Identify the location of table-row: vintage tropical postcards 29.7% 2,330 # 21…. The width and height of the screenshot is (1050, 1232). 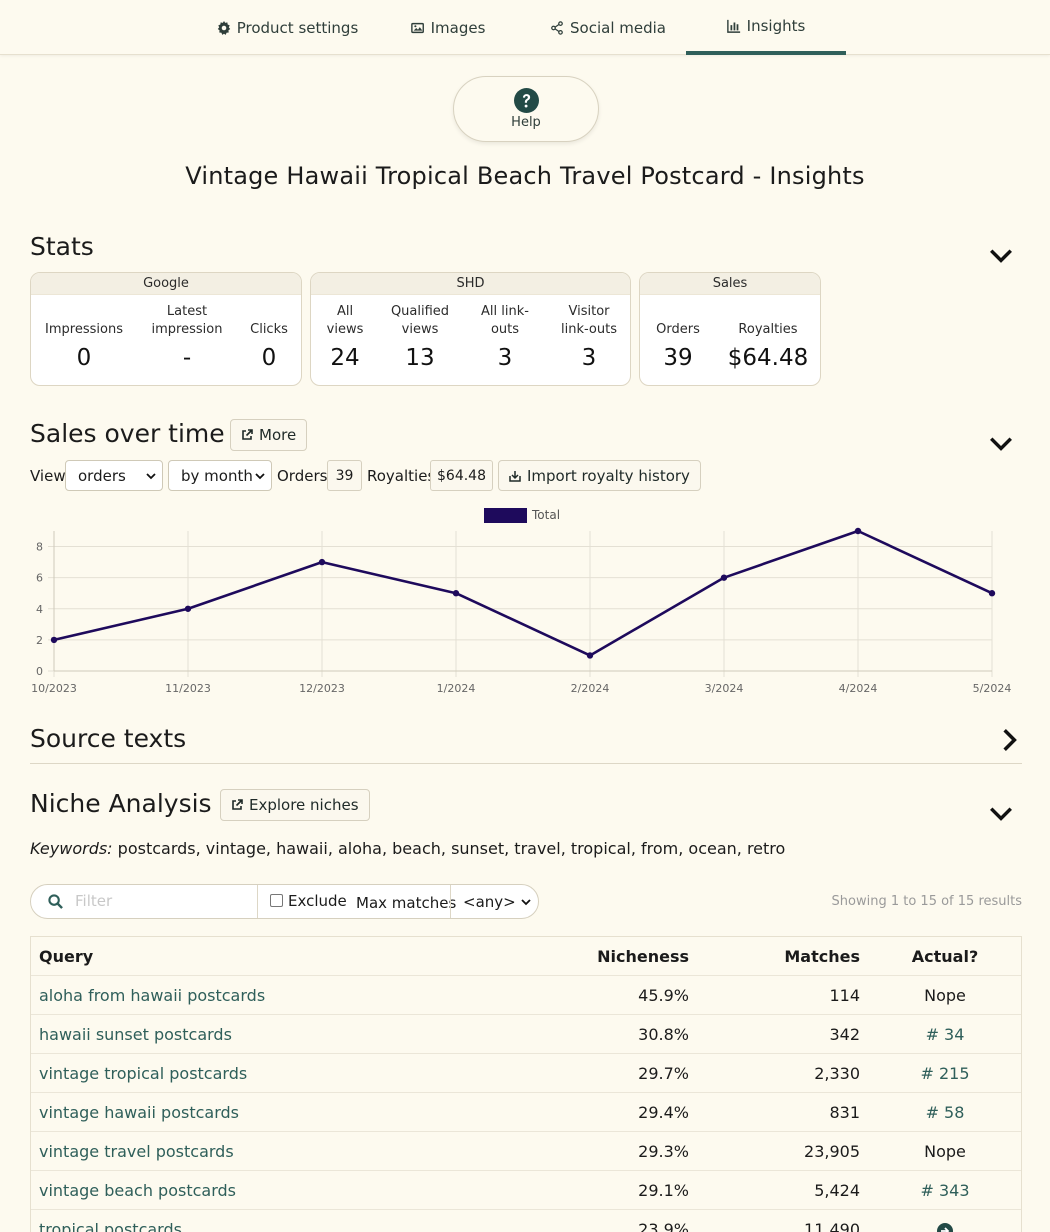
(526, 1073).